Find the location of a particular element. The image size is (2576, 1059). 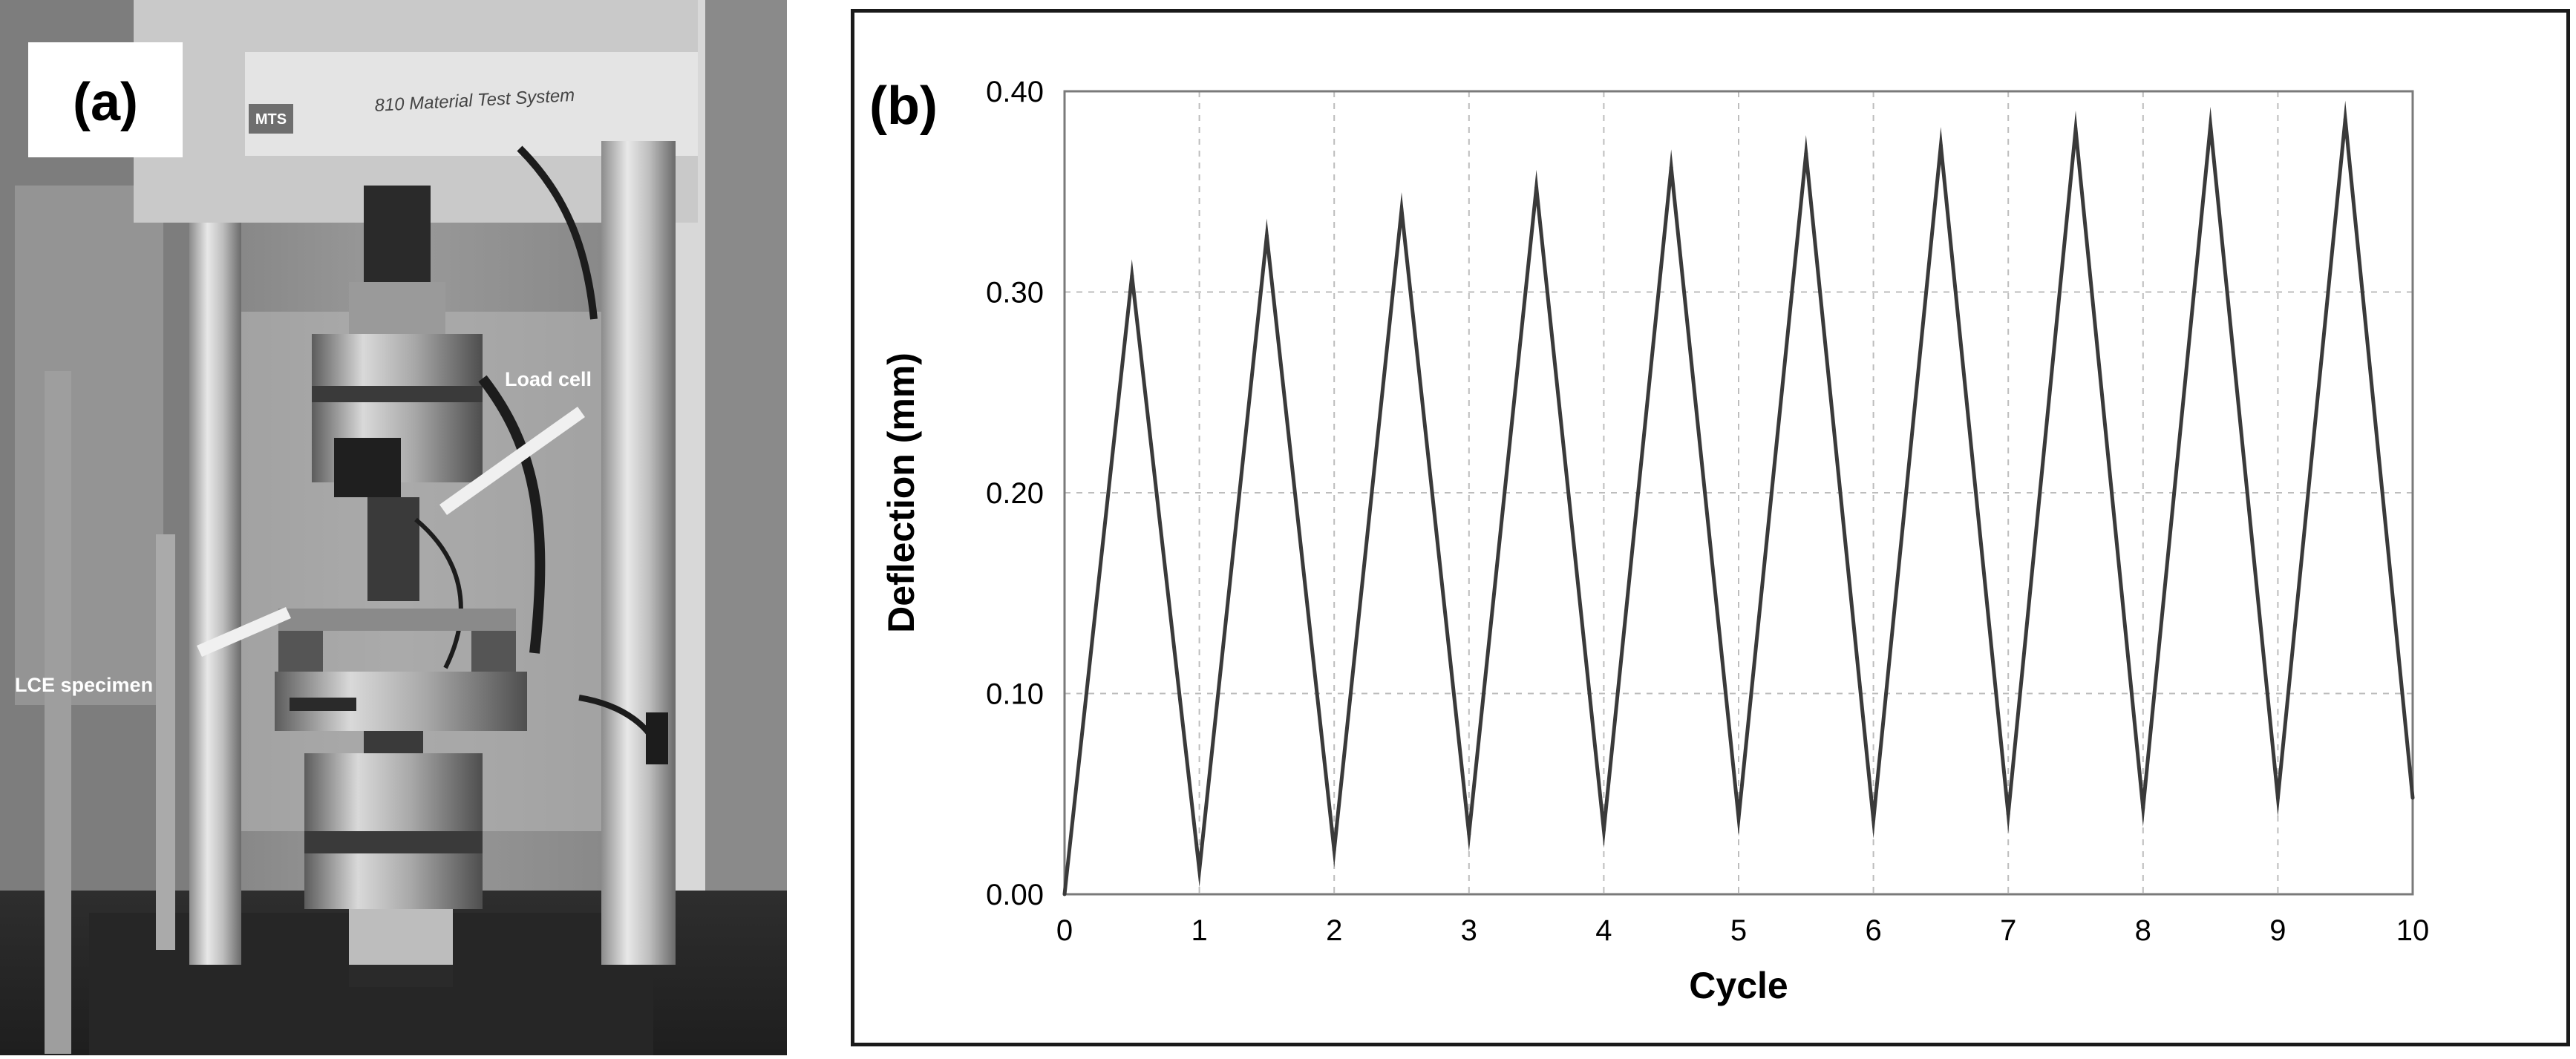

x-tick-label: 2 is located at coordinates (1334, 931).